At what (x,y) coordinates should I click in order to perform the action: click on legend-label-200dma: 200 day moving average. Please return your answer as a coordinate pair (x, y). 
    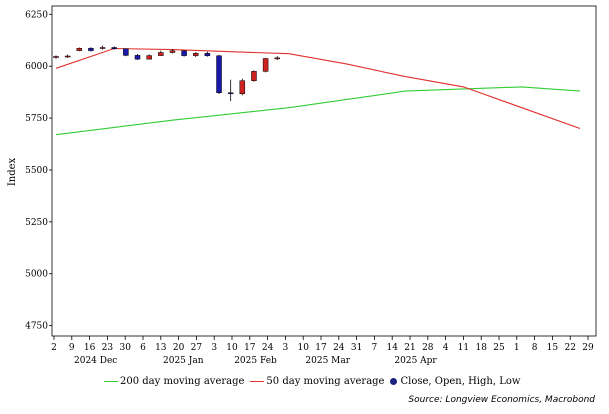
    Looking at the image, I should click on (182, 381).